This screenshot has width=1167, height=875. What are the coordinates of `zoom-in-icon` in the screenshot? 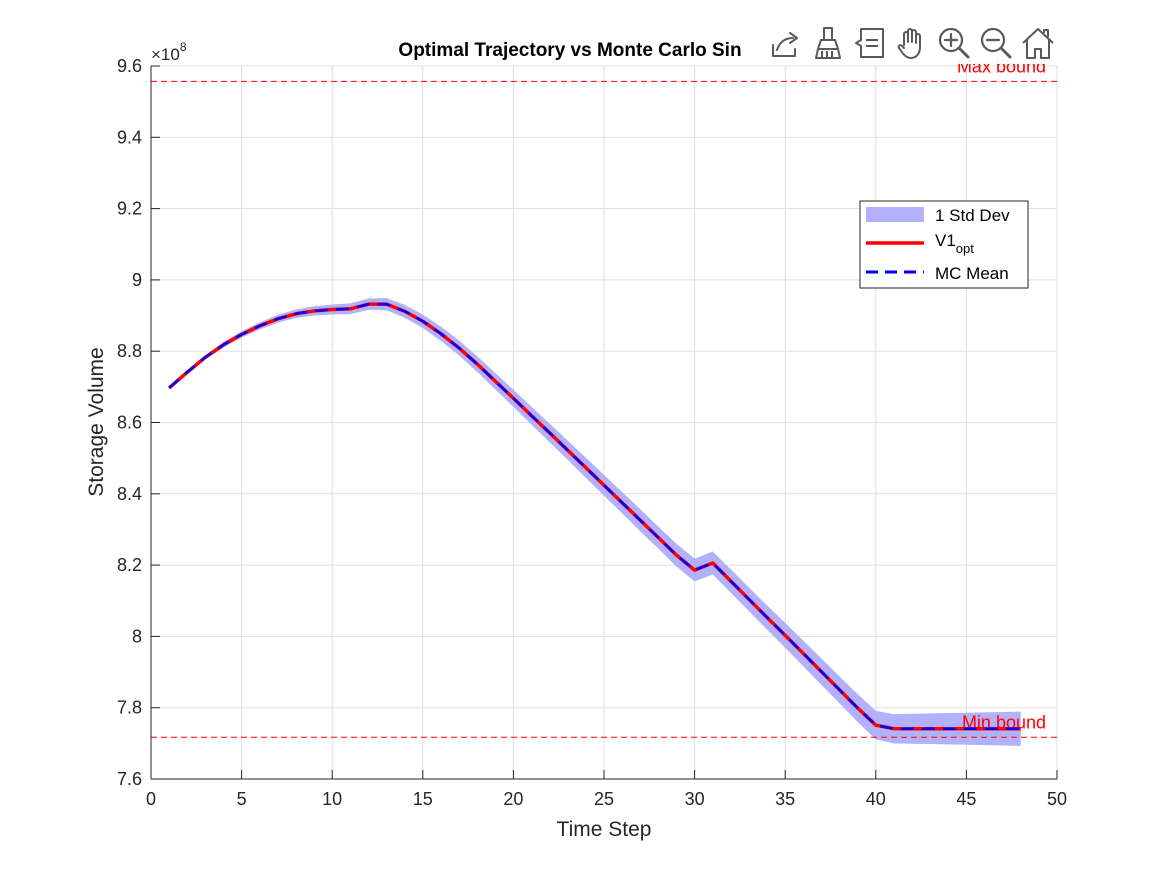 It's located at (954, 43).